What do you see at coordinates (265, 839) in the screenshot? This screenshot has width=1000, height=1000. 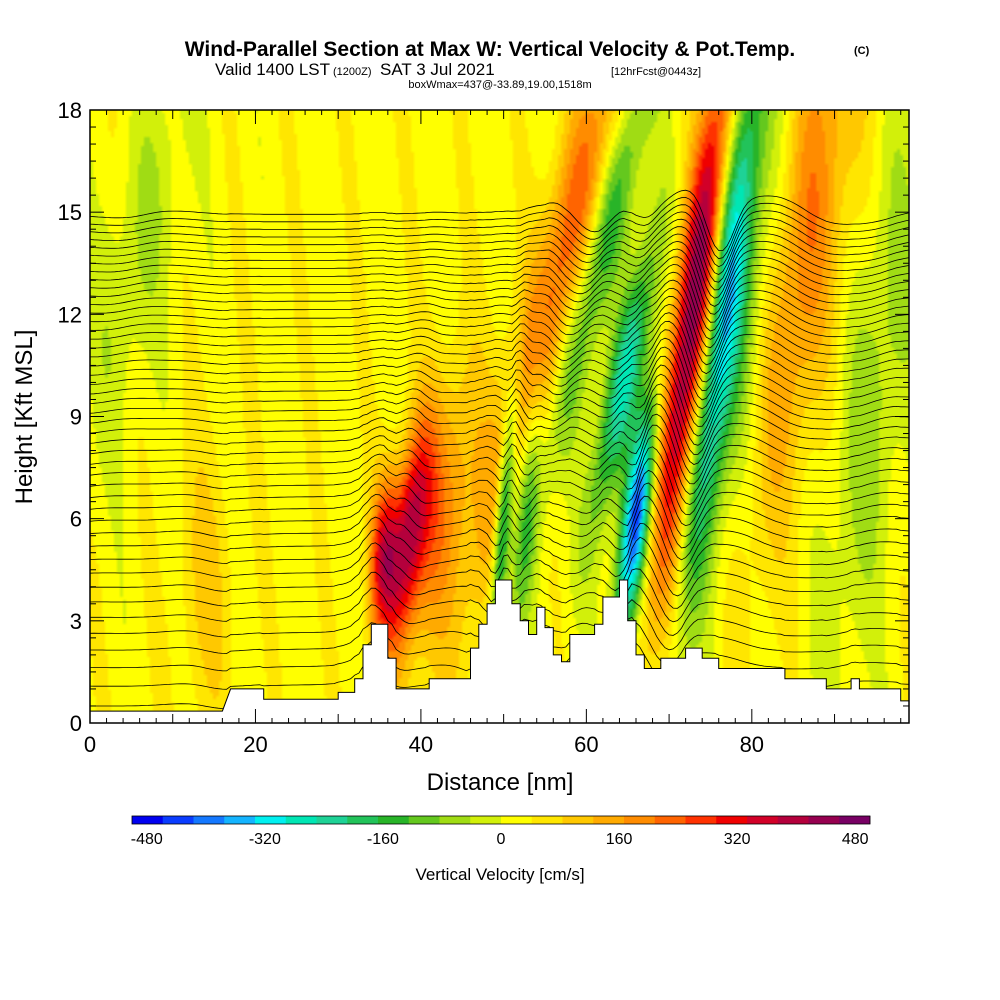 I see `colorbar-tick-label: -320` at bounding box center [265, 839].